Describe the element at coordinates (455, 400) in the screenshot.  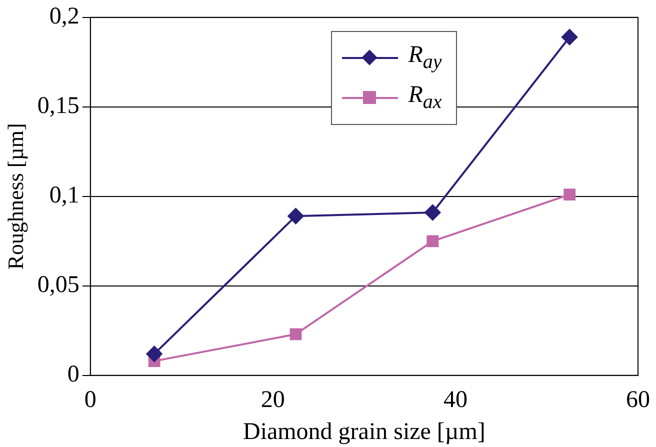
I see `x-tick-label: 40` at that location.